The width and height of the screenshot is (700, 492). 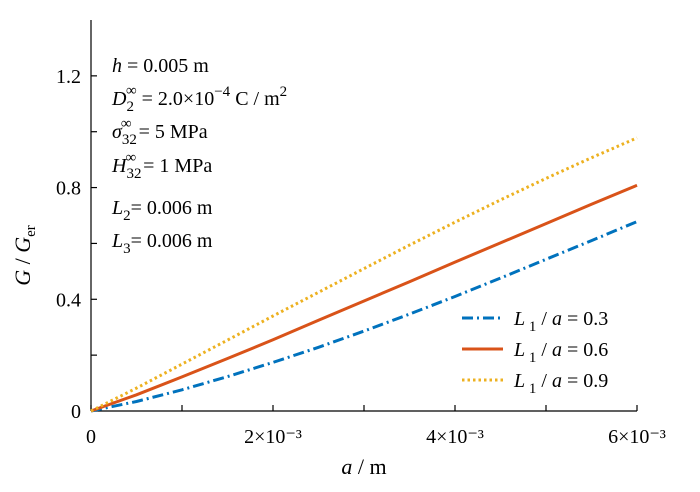 What do you see at coordinates (363, 466) in the screenshot?
I see `x-axis-title: a / m` at bounding box center [363, 466].